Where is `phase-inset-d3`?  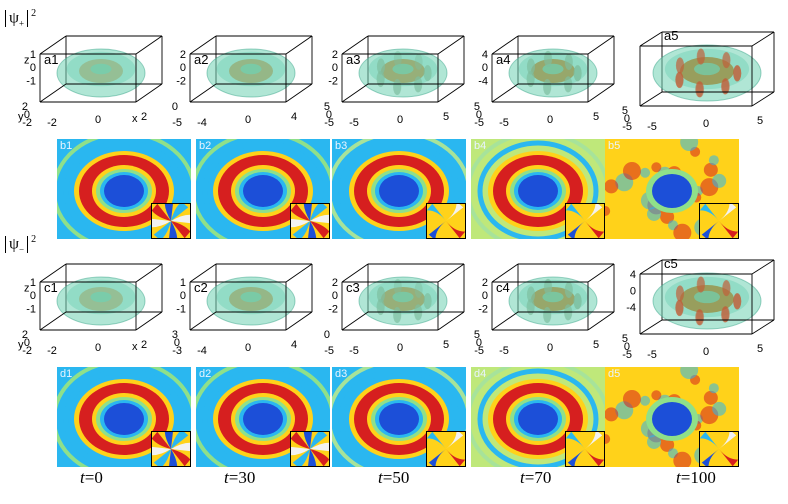 phase-inset-d3 is located at coordinates (446, 449).